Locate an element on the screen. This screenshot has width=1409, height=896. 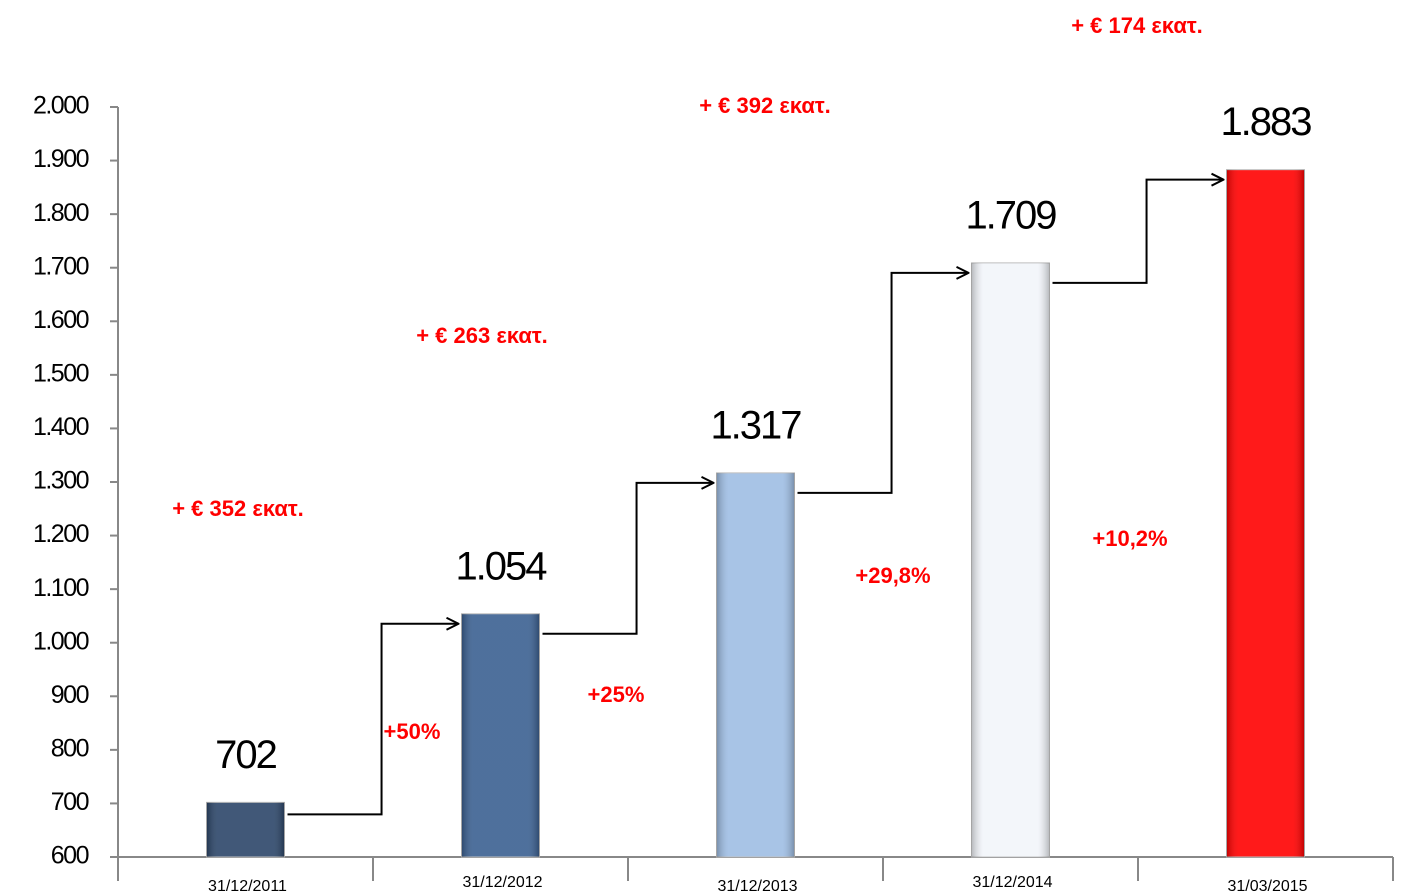
annotation: +29,8% is located at coordinates (892, 575).